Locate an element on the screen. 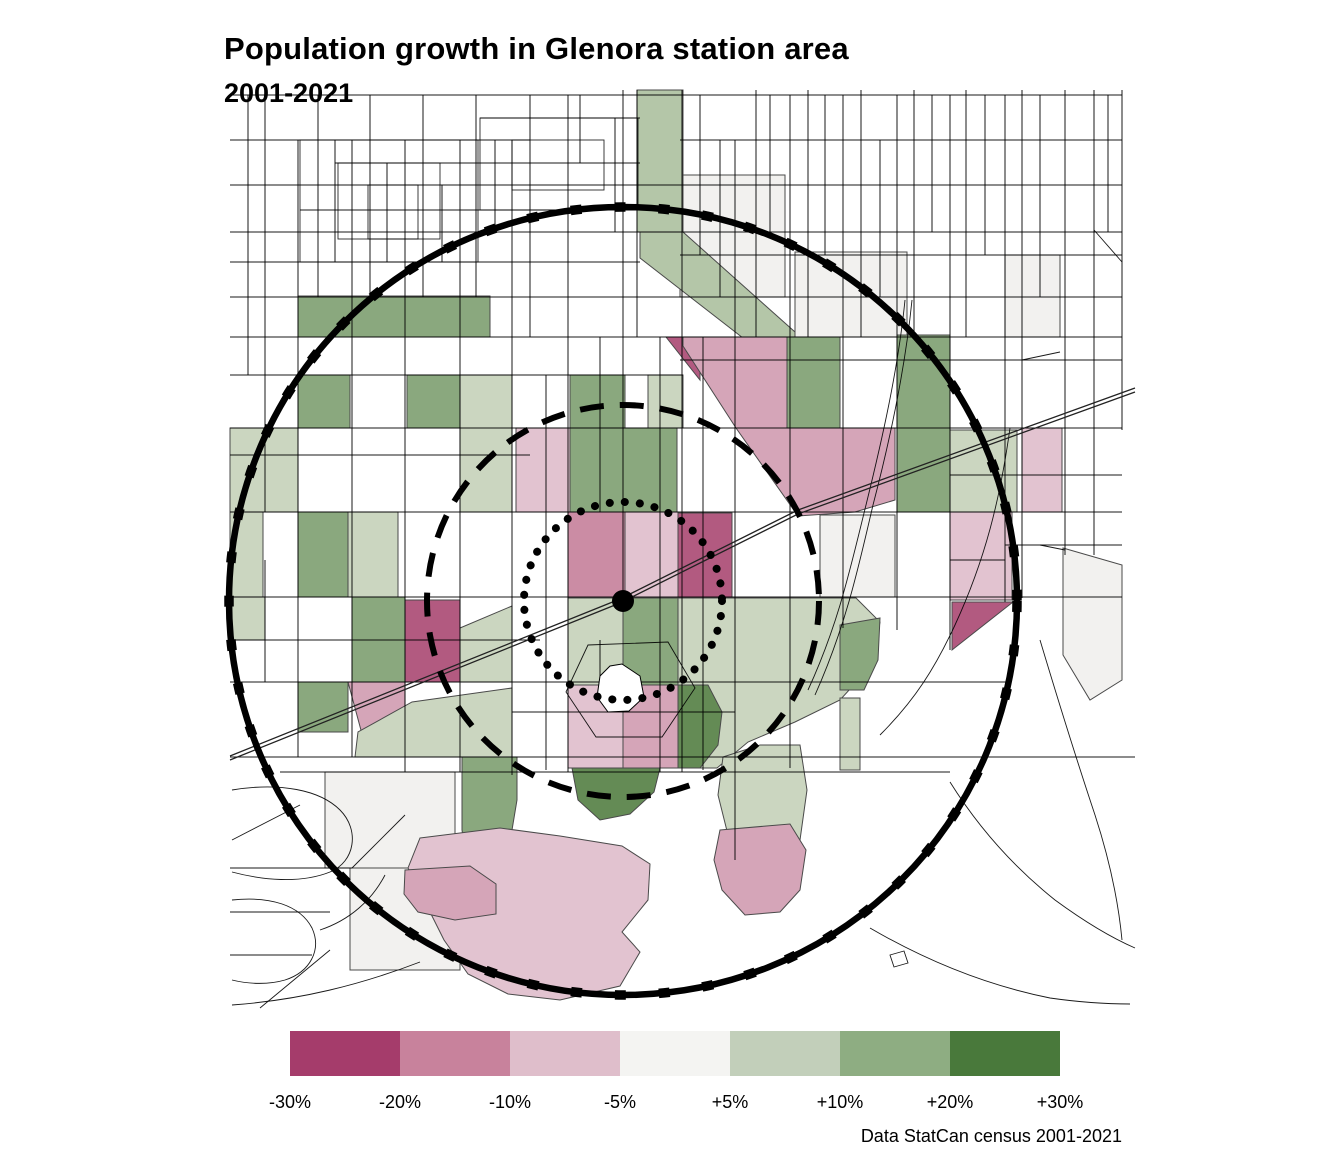  stream is located at coordinates (1262, 998).